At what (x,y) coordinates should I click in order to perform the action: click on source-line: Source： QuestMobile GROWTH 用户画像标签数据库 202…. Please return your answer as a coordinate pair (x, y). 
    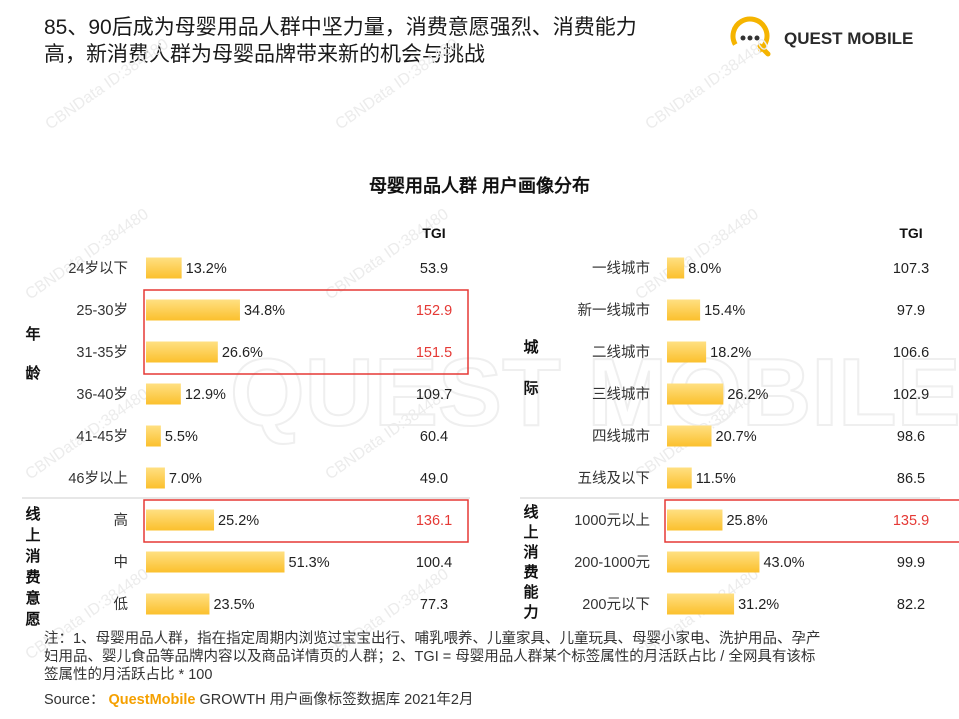
    Looking at the image, I should click on (258, 698).